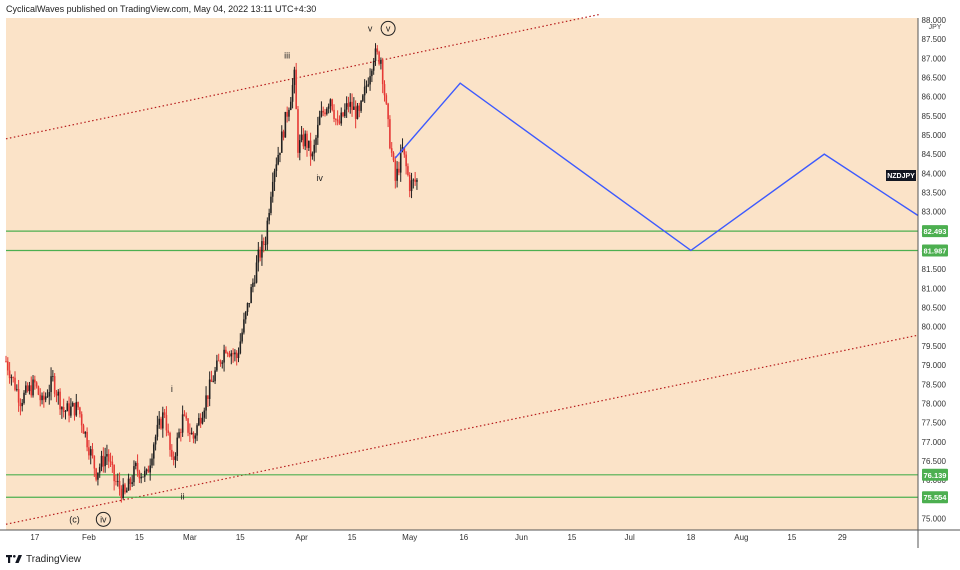 The image size is (960, 570). I want to click on y-tick-label-19: 84.500, so click(934, 154).